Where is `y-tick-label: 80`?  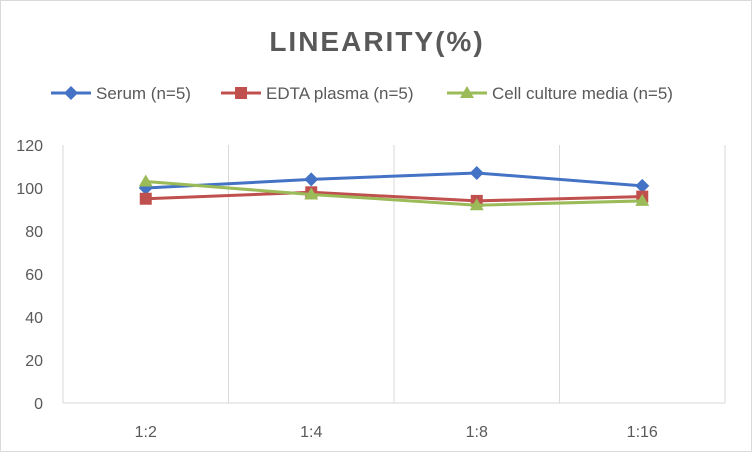
y-tick-label: 80 is located at coordinates (34, 232).